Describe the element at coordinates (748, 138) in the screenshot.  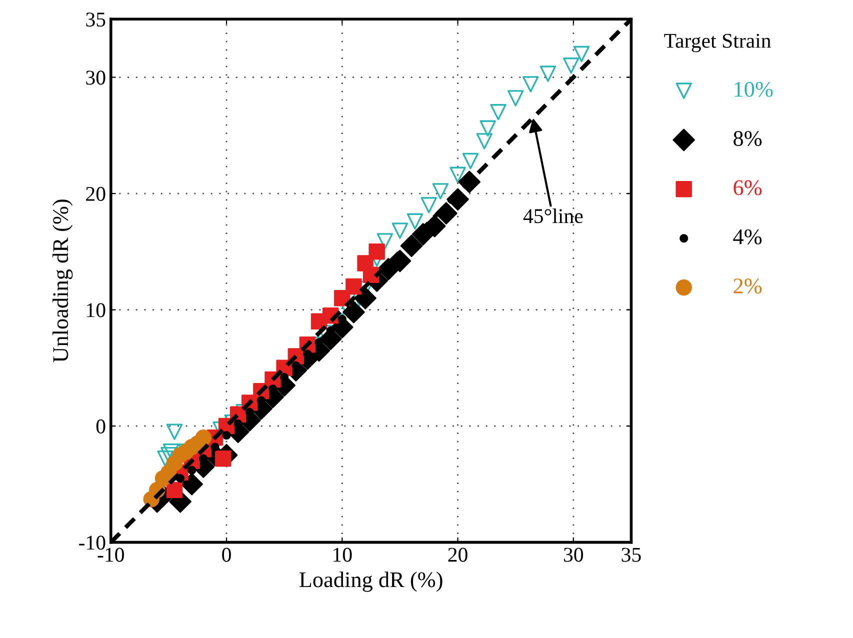
I see `legend-label: 8%` at that location.